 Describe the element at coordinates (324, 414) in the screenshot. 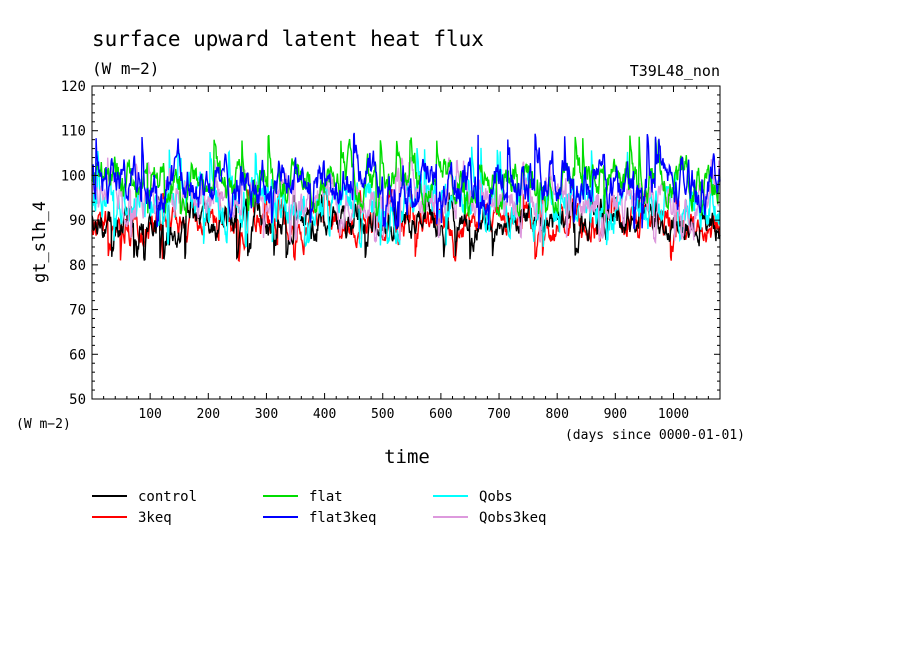

I see `x-tick-label: 400` at that location.